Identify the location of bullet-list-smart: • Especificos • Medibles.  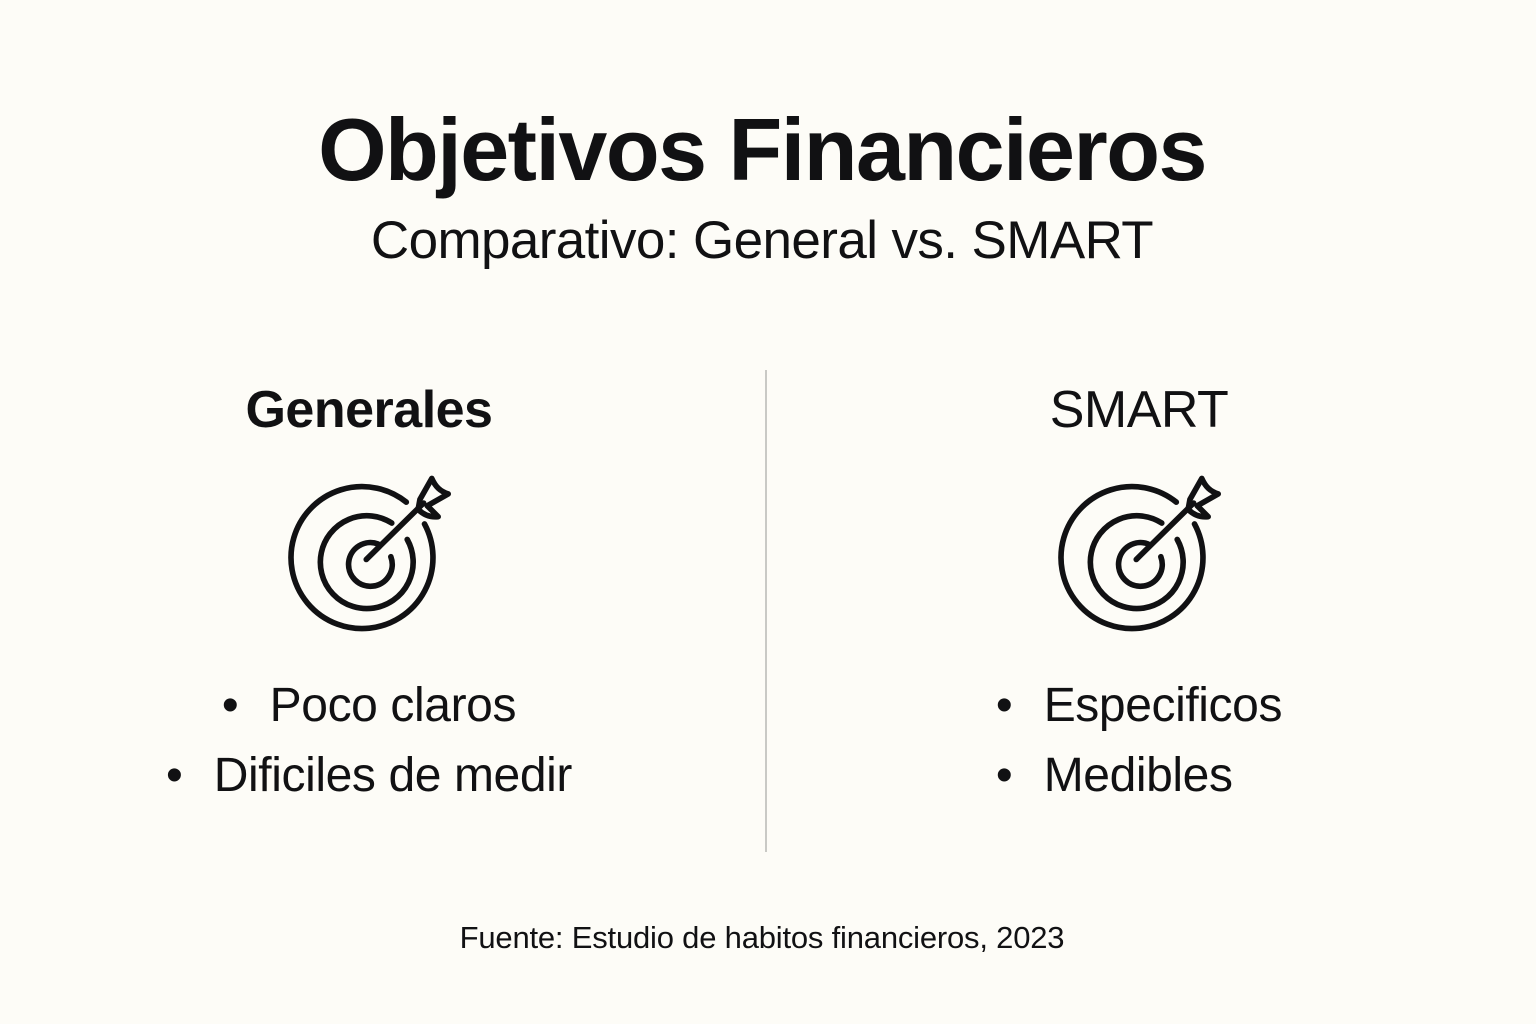
(1139, 741).